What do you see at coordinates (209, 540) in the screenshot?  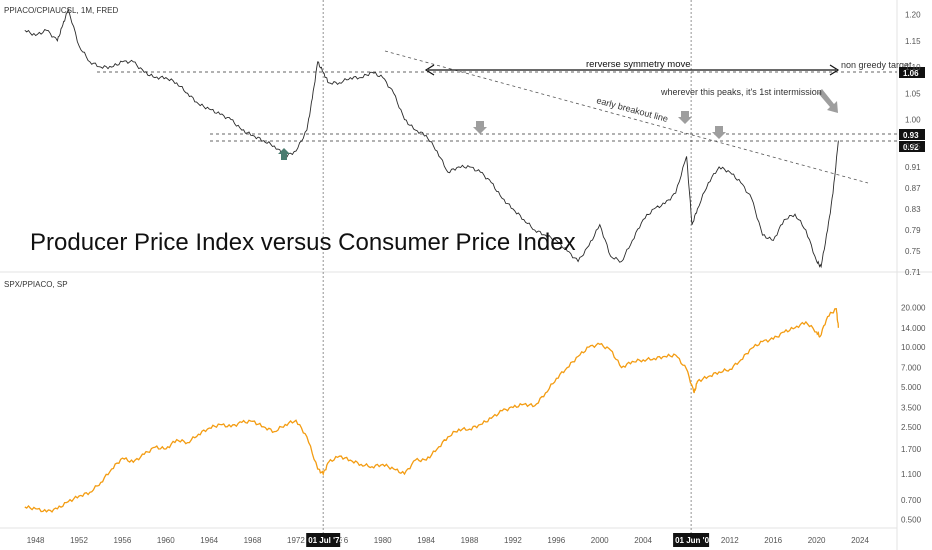 I see `x-tick-label: 1964` at bounding box center [209, 540].